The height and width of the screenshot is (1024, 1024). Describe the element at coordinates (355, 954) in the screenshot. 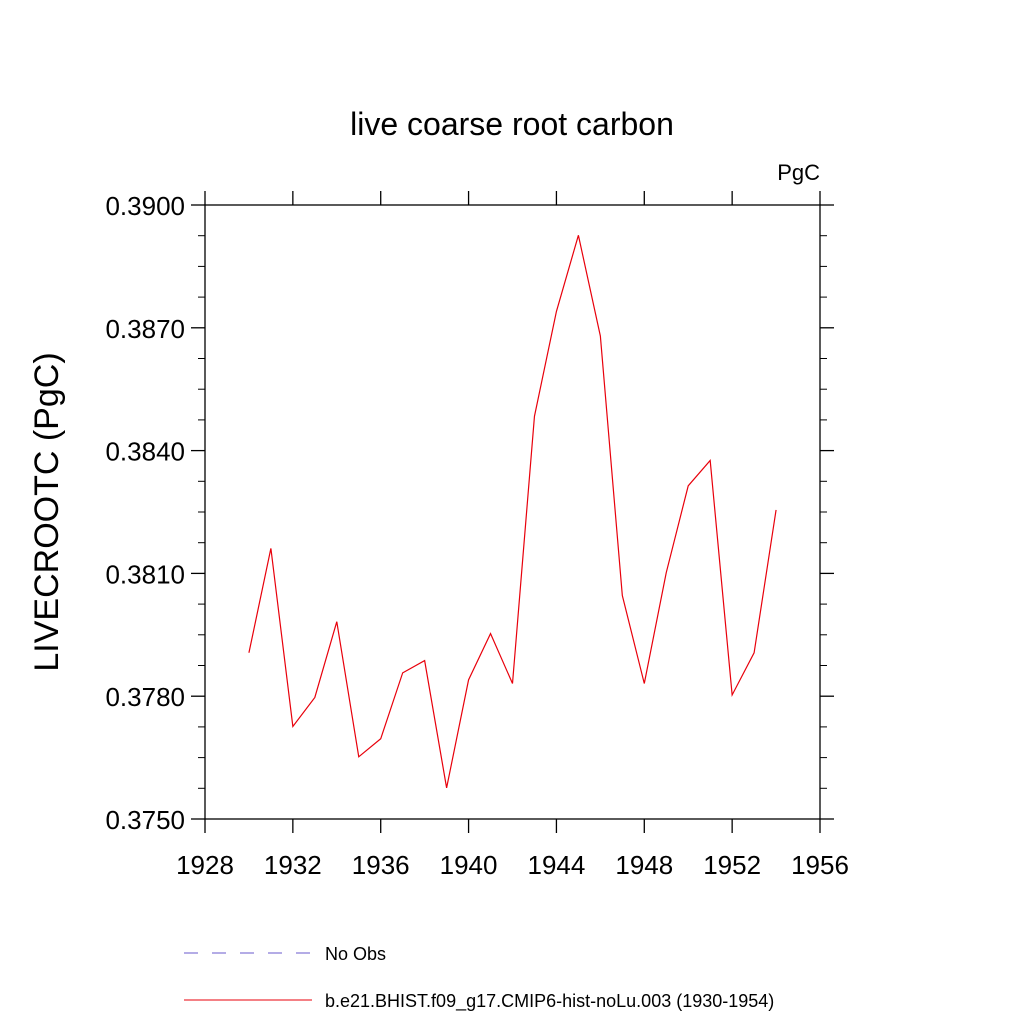

I see `legend-label-no-obs: No Obs` at that location.